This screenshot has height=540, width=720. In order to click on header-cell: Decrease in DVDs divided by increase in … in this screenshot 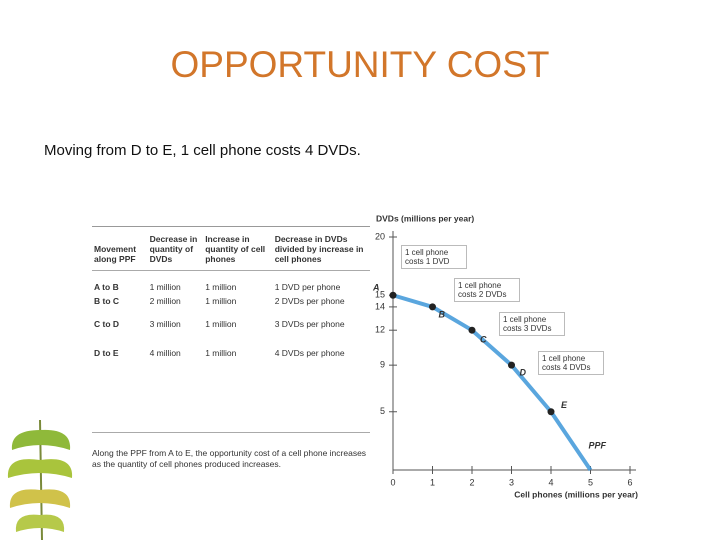, I will do `click(321, 249)`.